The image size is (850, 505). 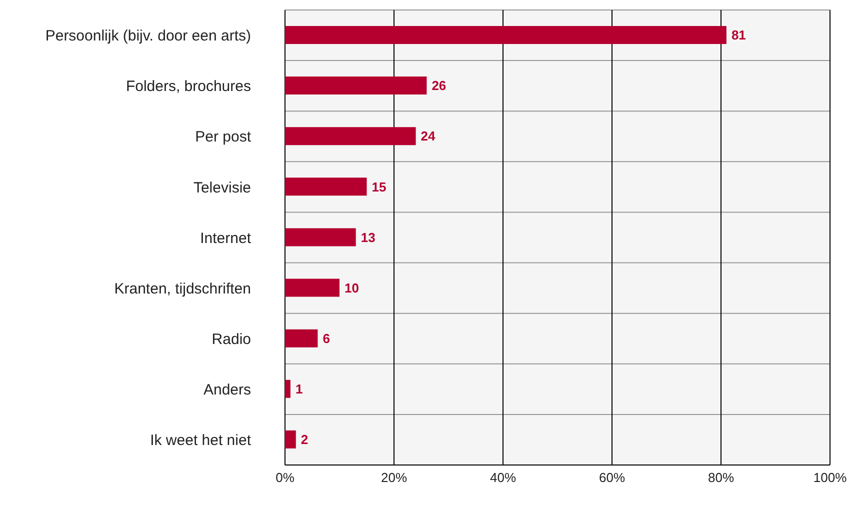 I want to click on y-tick-label: Ik weet het niet, so click(x=201, y=441).